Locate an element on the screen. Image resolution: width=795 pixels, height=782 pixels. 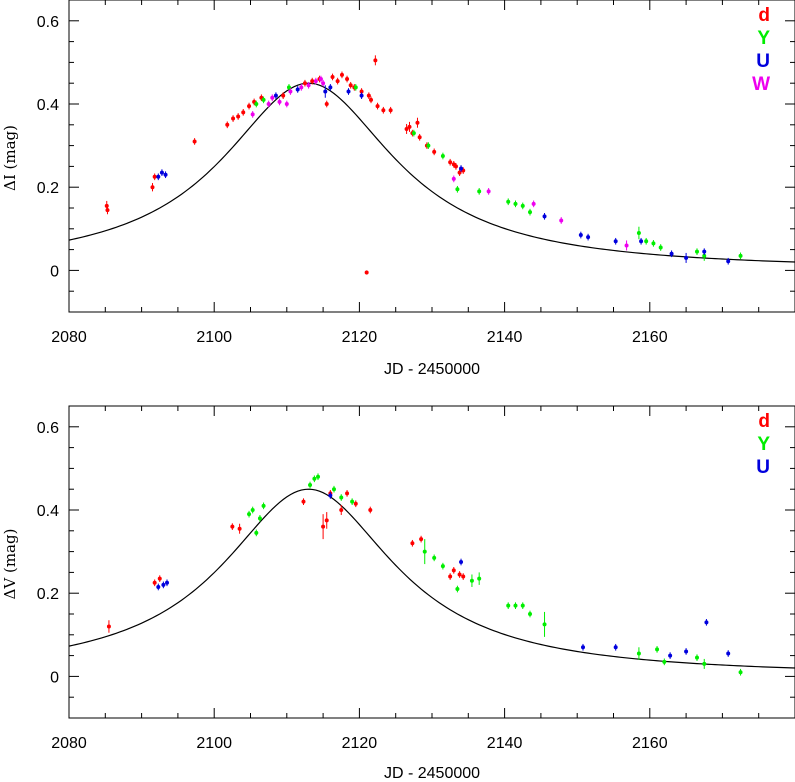
x-tick-label: 2100 is located at coordinates (214, 743).